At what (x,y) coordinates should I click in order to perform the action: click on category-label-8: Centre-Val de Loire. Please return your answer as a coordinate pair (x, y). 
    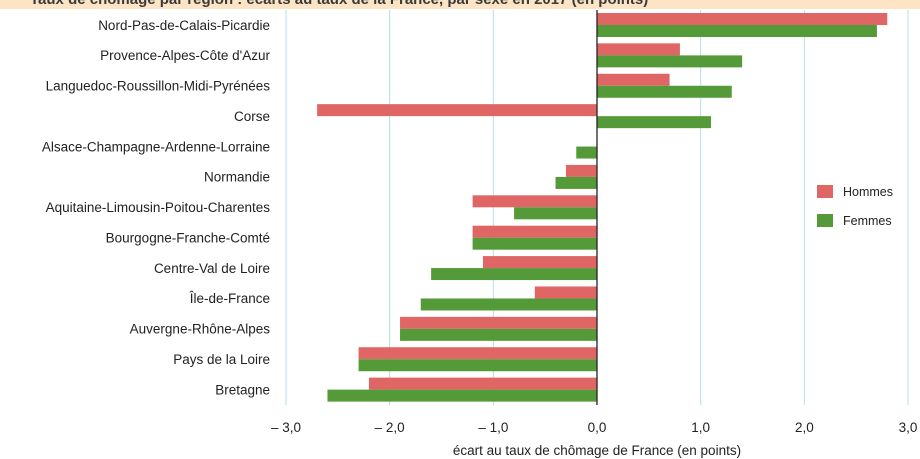
    Looking at the image, I should click on (212, 268).